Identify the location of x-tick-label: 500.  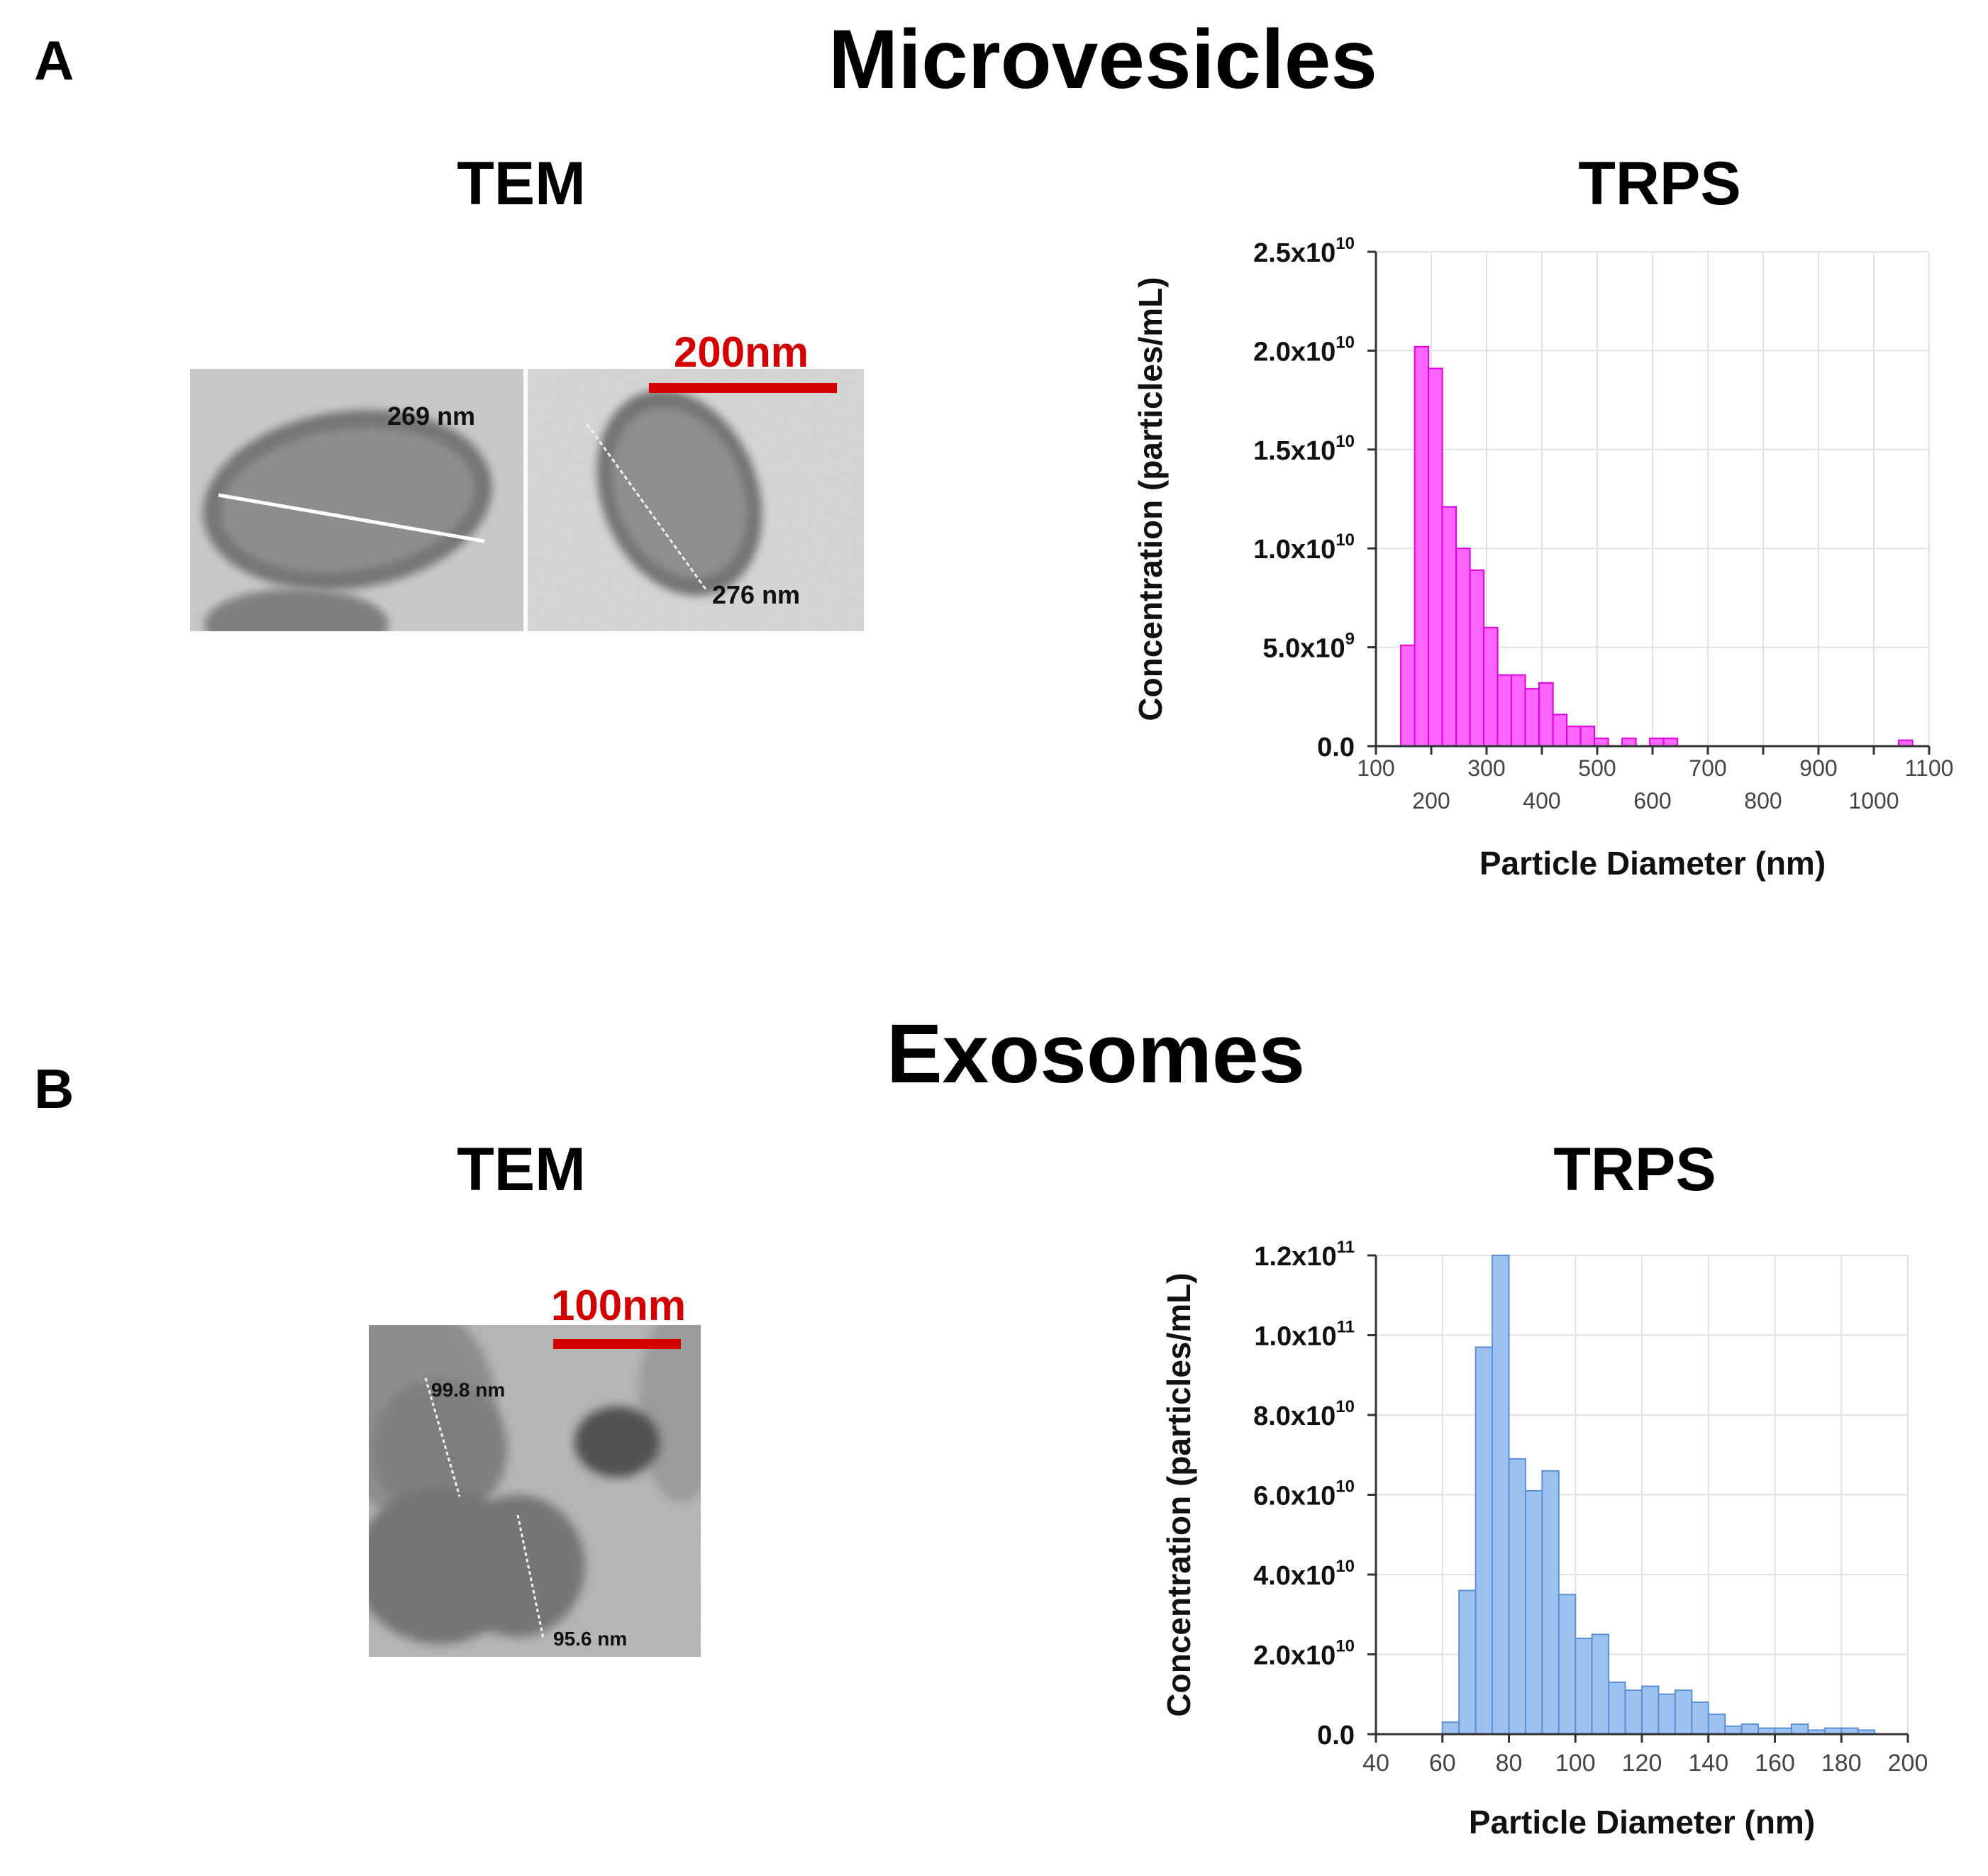
(1597, 768).